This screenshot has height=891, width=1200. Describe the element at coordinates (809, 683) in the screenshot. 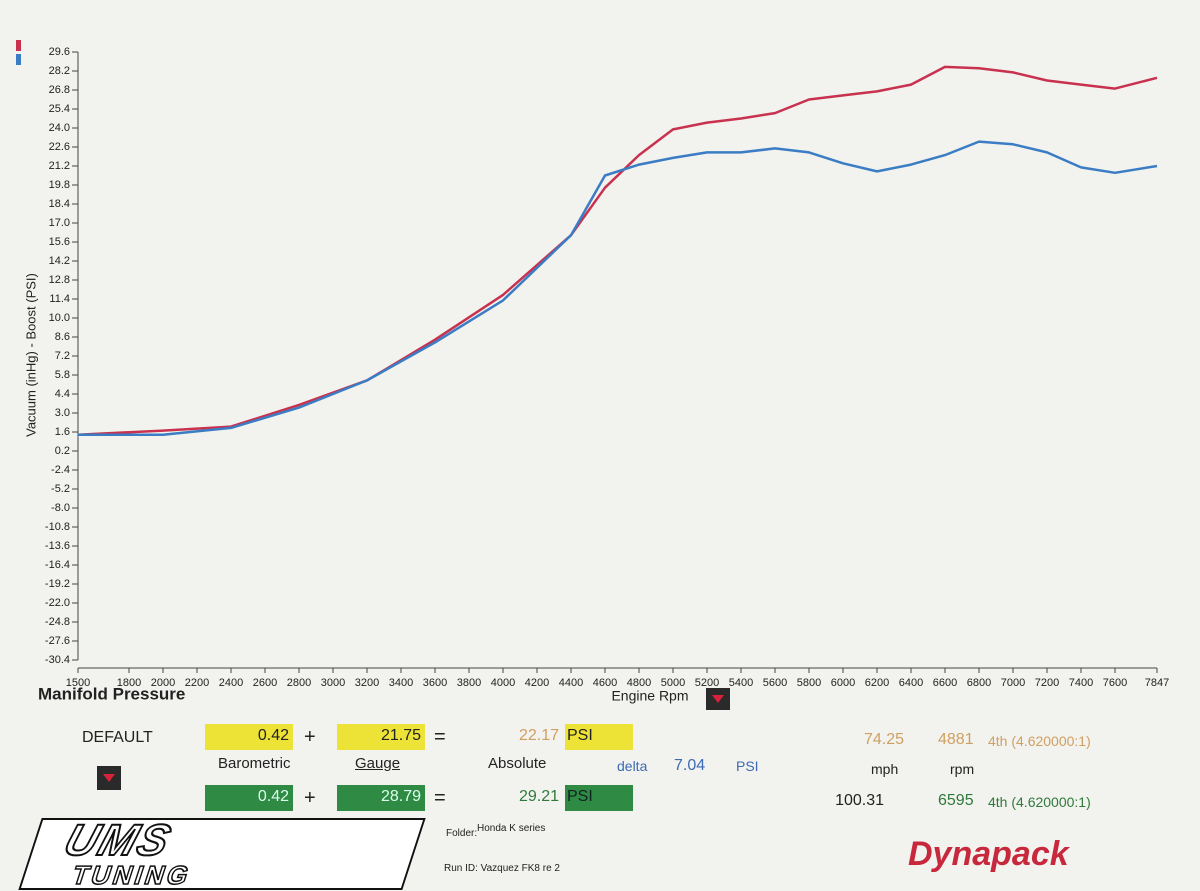

I see `x-tick-label: 5800` at that location.